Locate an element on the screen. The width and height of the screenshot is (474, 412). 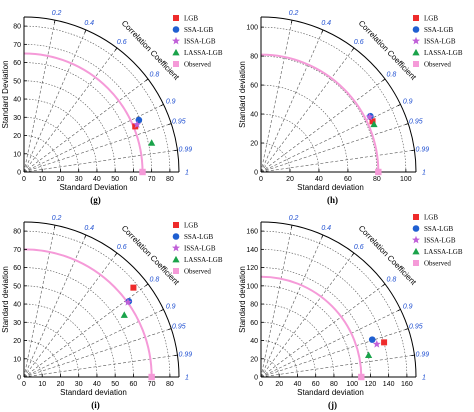
y-tick-label: 20 is located at coordinates (254, 144).